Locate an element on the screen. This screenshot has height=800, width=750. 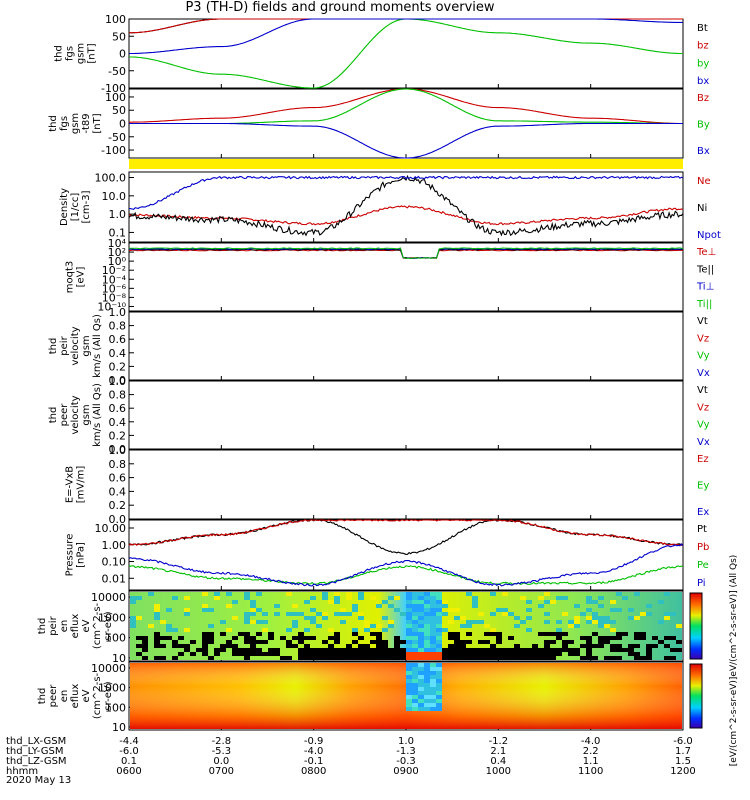
ytick-label-peir-spectrogram-0: 10000 is located at coordinates (108, 597).